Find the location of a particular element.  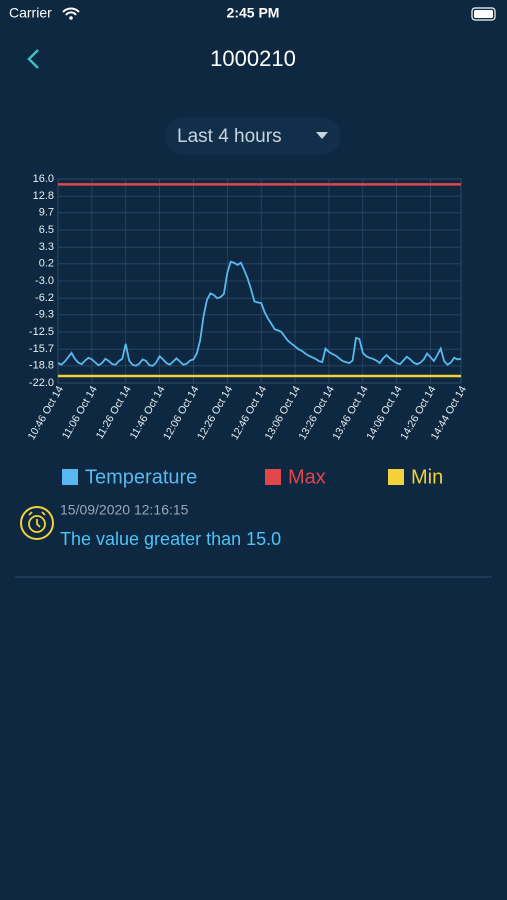

alert-message: The value greater than 15.0 is located at coordinates (170, 539).